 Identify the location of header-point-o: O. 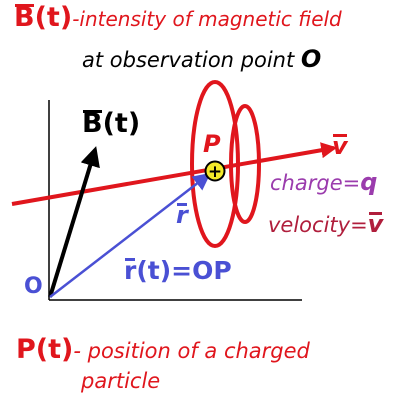
(311, 59).